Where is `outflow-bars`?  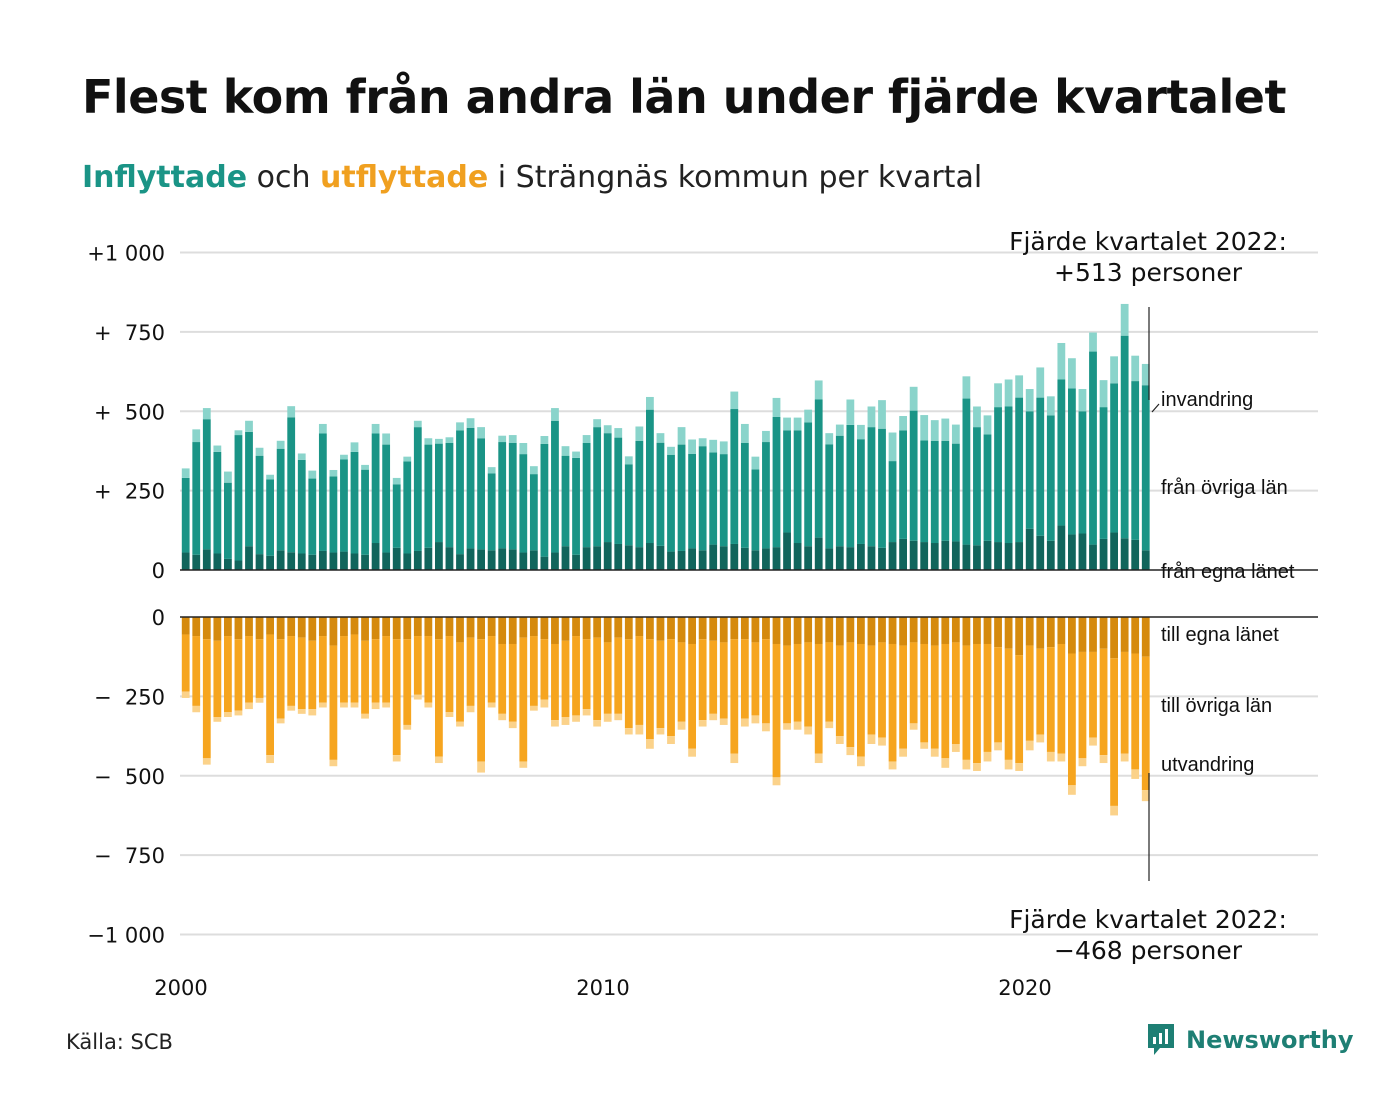 outflow-bars is located at coordinates (665, 716).